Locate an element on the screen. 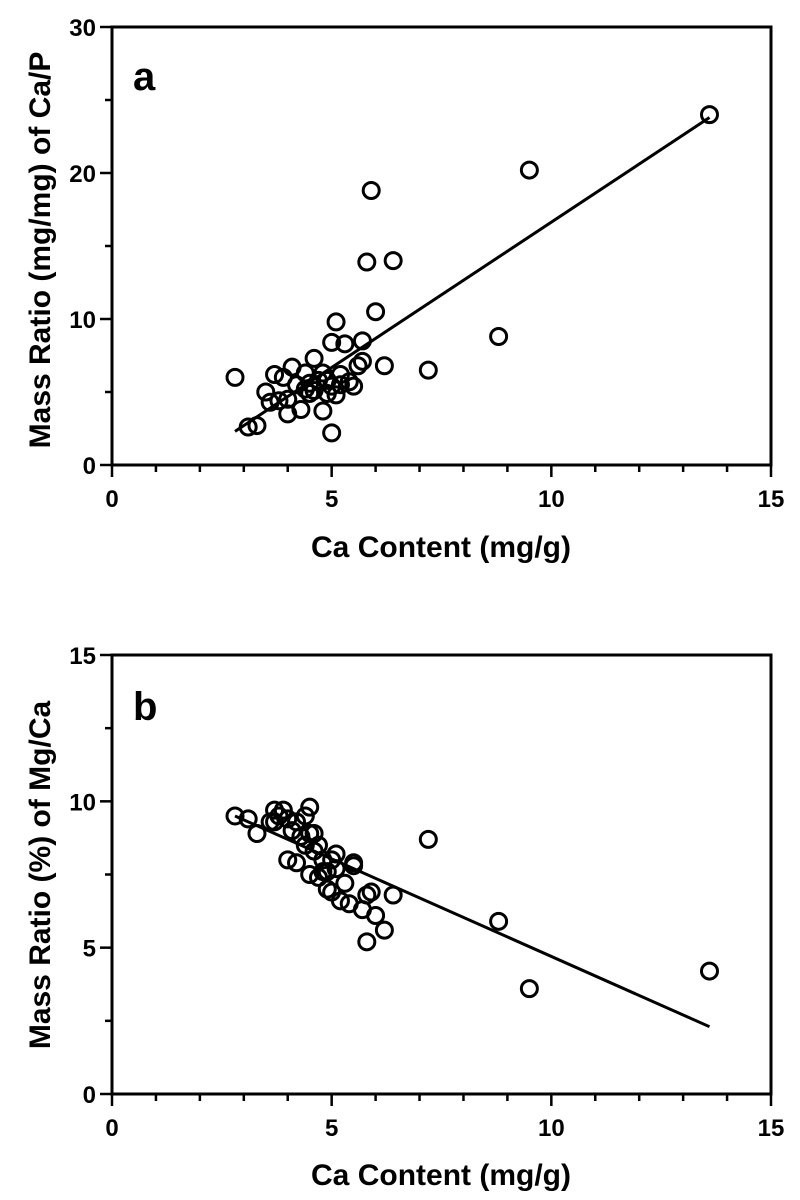 This screenshot has width=800, height=1200. panel-b-data-points is located at coordinates (472, 898).